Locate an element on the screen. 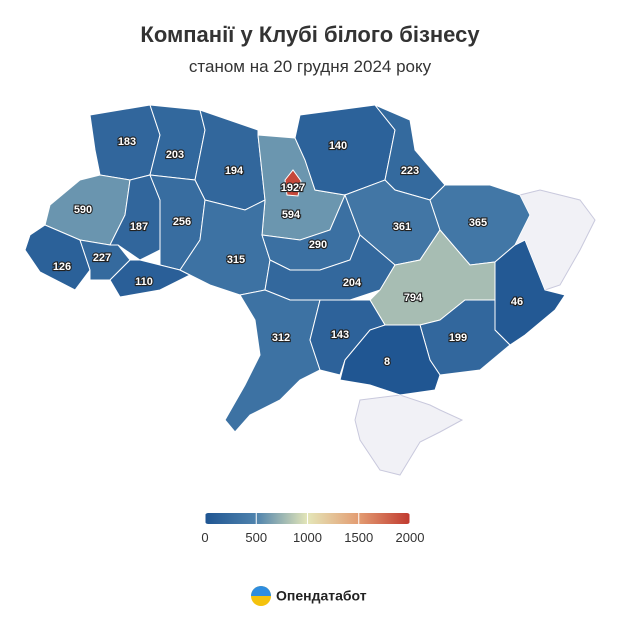  region-value: 227 is located at coordinates (102, 258).